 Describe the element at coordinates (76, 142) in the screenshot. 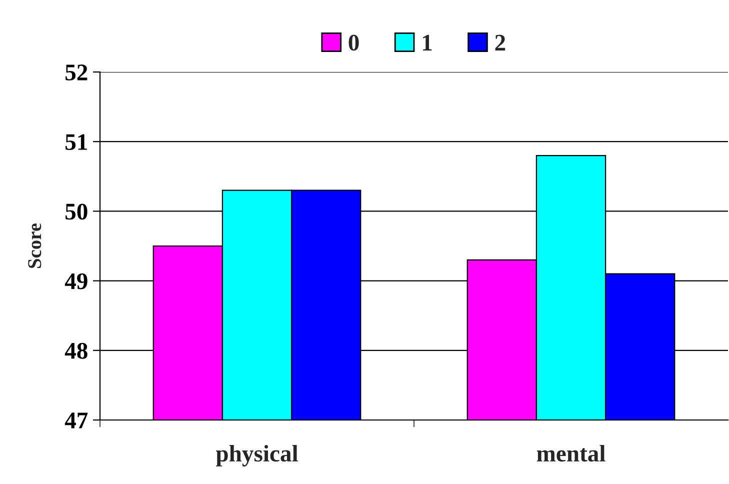

I see `y-tick-label: 51` at that location.